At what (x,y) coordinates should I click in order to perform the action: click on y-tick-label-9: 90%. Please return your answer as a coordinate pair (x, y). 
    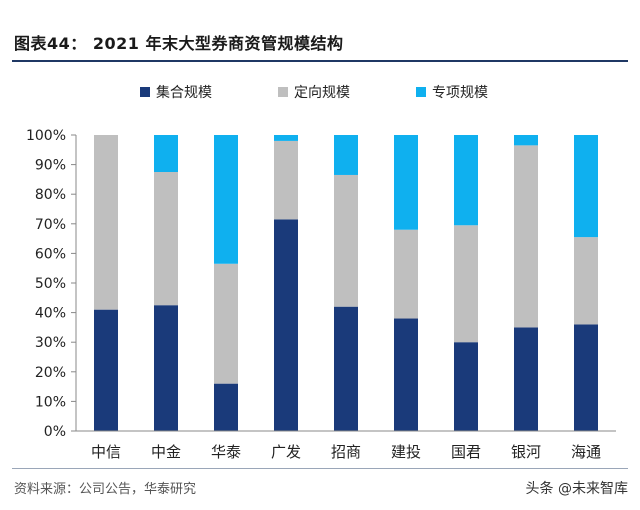
    Looking at the image, I should click on (50, 166).